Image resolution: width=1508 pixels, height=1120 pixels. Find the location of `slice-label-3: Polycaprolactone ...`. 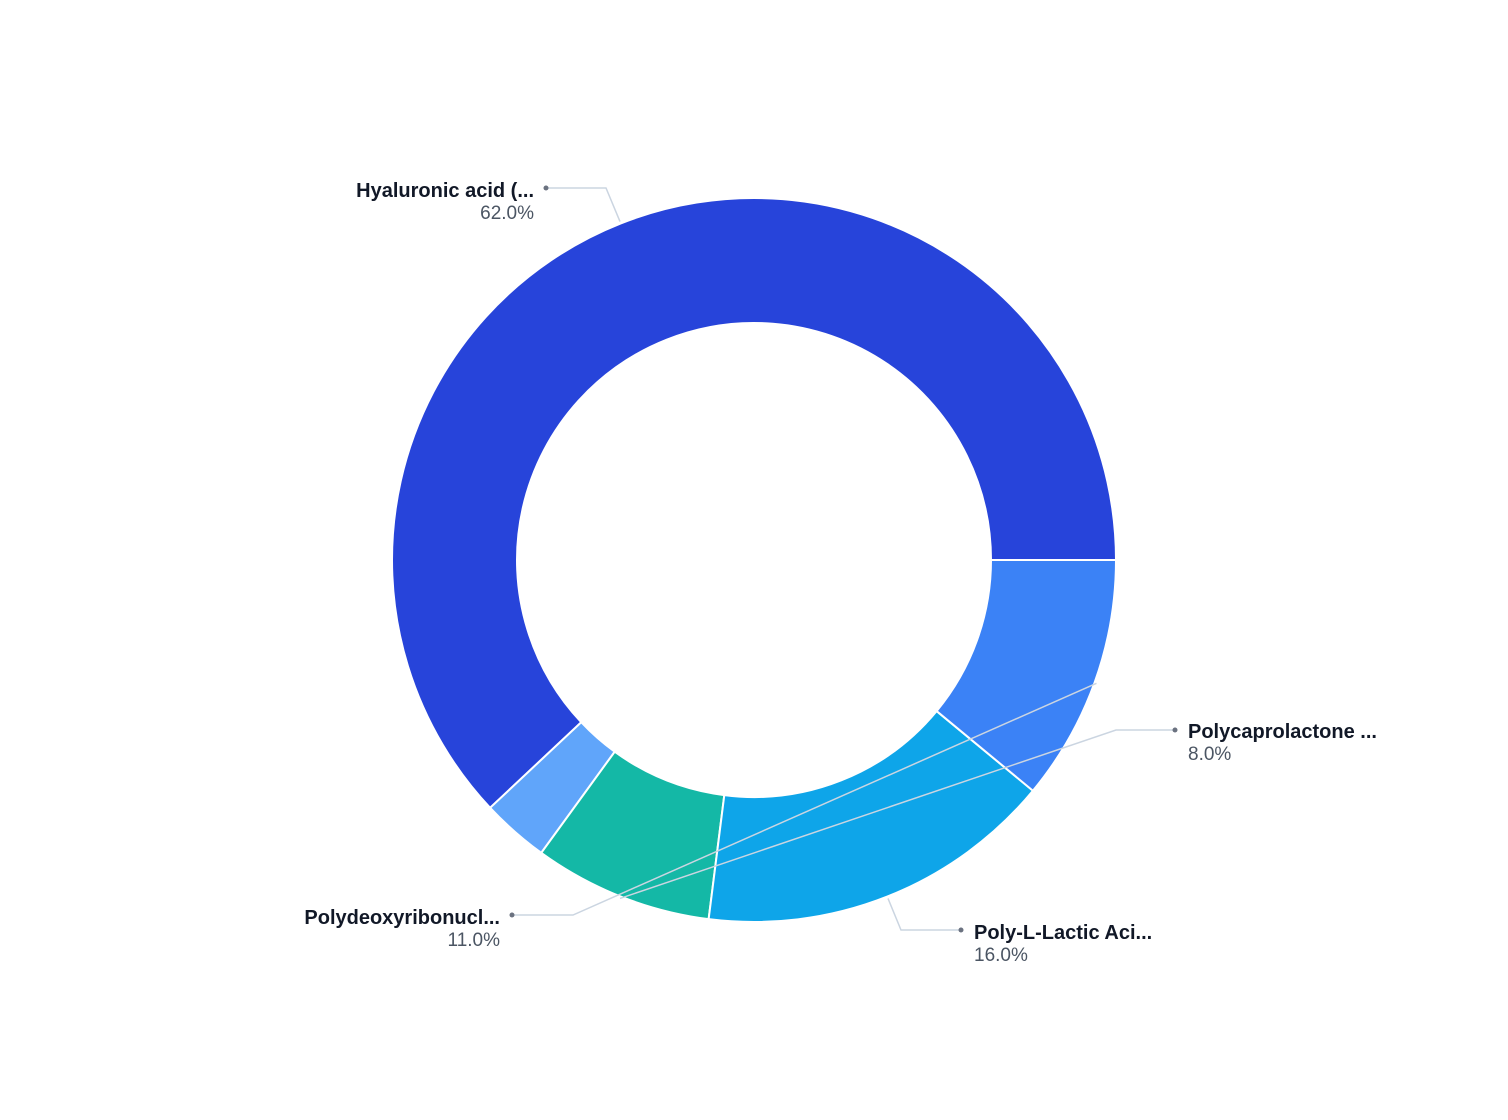

slice-label-3: Polycaprolactone ... is located at coordinates (1282, 732).